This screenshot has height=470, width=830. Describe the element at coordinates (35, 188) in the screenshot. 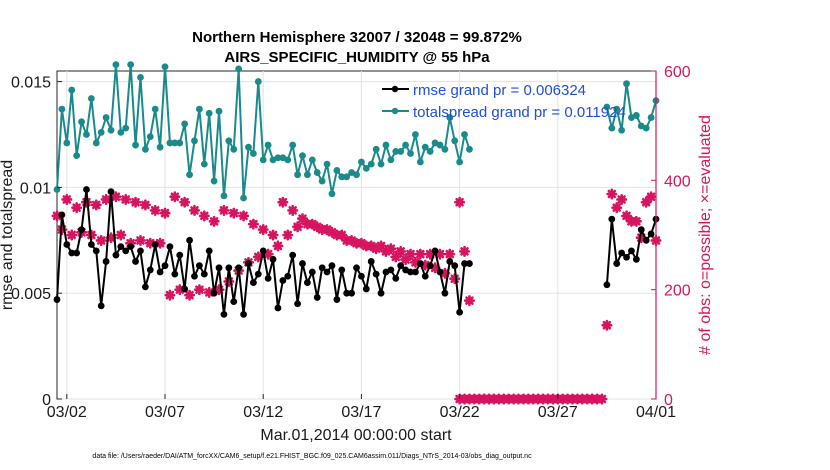

I see `y-left-tick-label: 0.01` at that location.